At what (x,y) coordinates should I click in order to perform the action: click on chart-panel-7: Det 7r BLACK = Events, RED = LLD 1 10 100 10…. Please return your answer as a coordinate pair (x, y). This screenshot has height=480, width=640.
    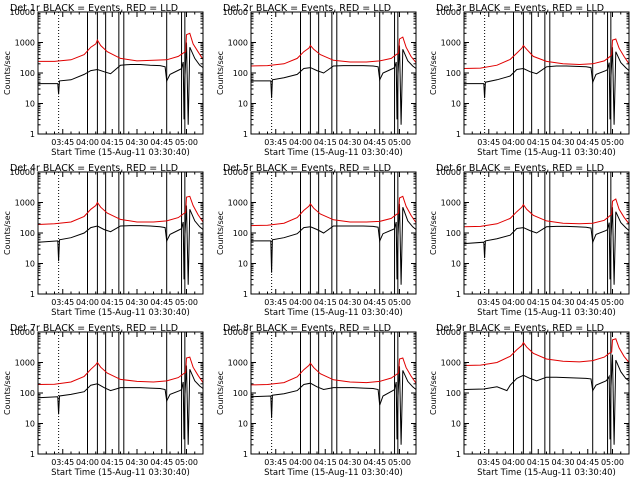
    Looking at the image, I should click on (103, 400).